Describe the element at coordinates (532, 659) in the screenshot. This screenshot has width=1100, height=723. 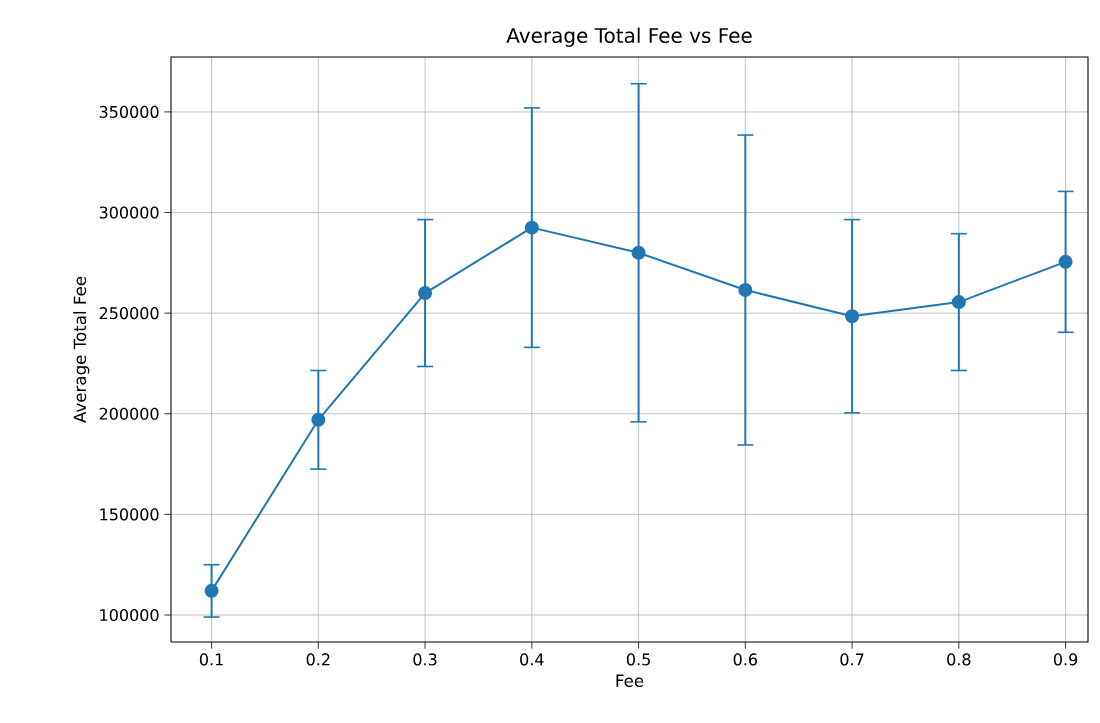
I see `x-tick-label: 0.4` at that location.